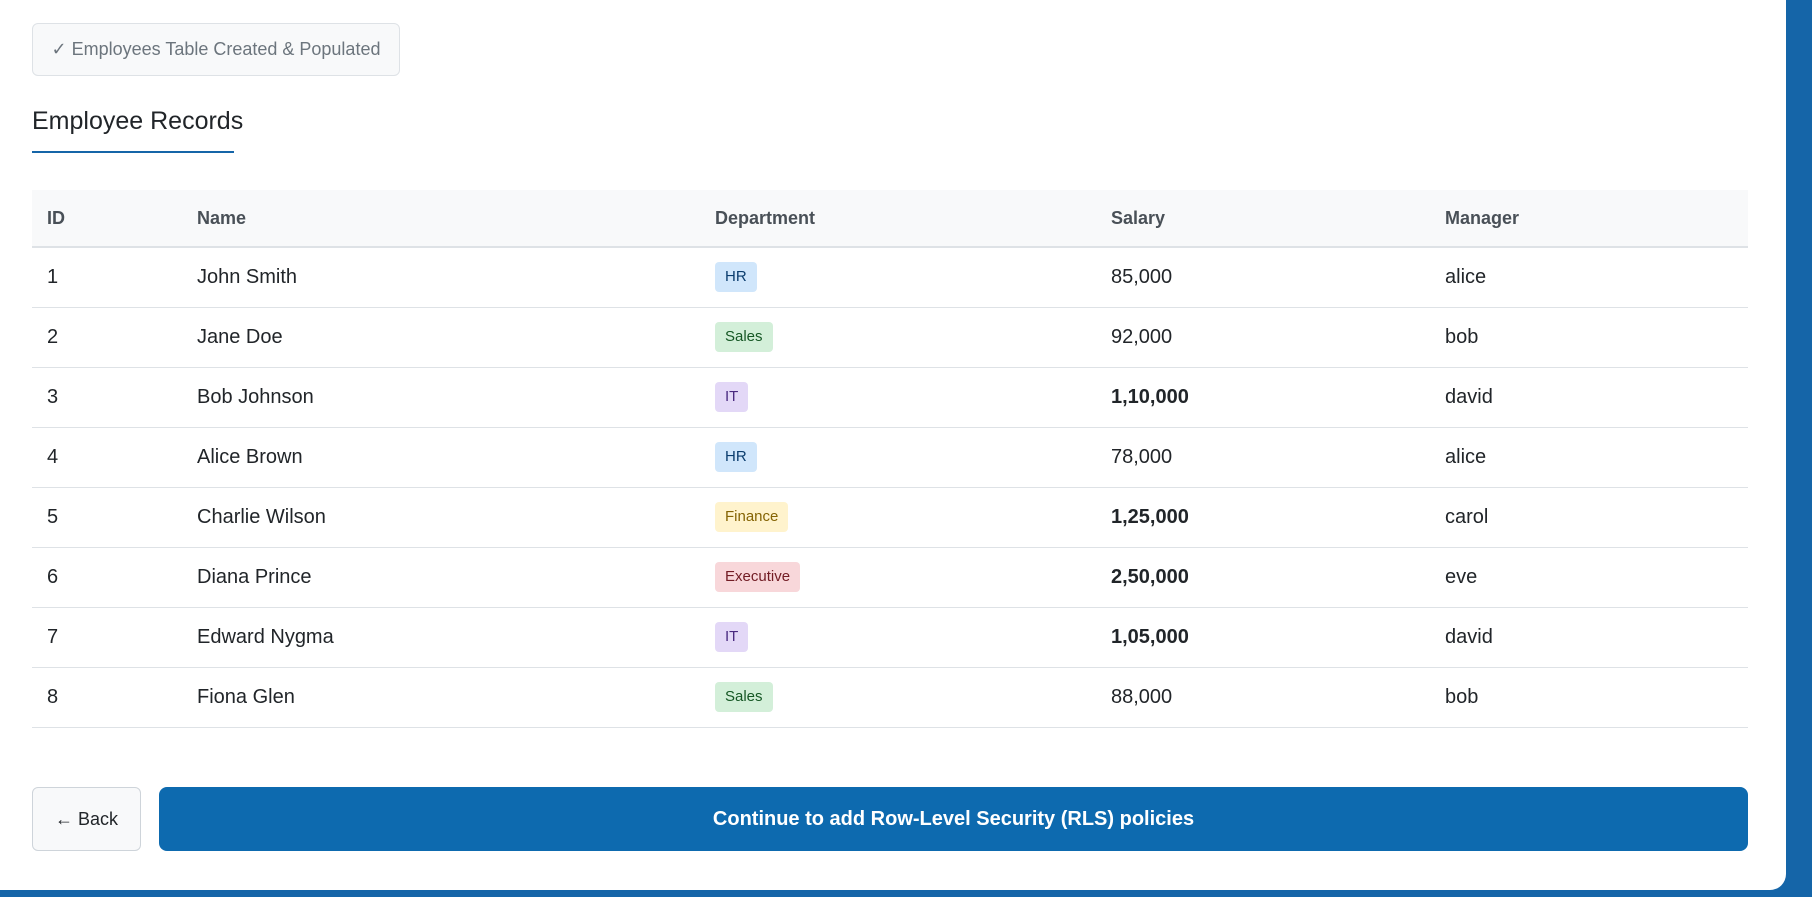 The height and width of the screenshot is (897, 1812). Describe the element at coordinates (53, 336) in the screenshot. I see `cell-id: 2` at that location.